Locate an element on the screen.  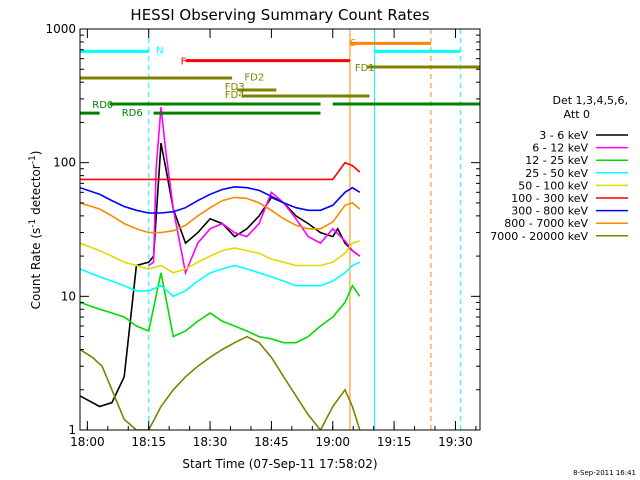
flag-label: S is located at coordinates (353, 43).